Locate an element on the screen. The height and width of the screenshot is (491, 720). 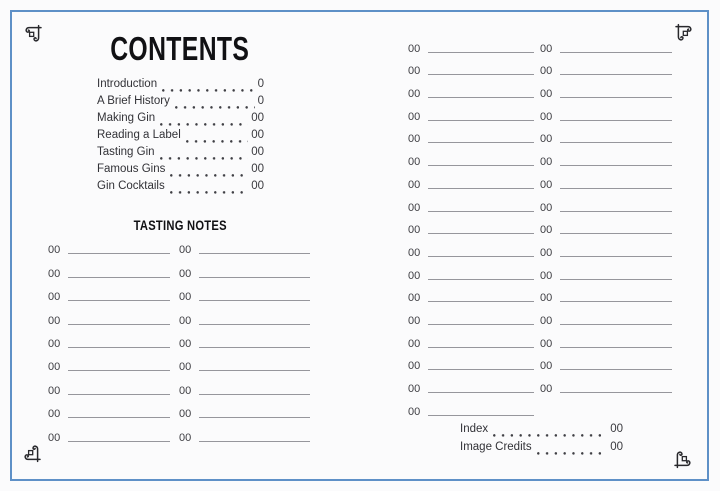
toc-entry: Tasting Gin 00 is located at coordinates (180, 154).